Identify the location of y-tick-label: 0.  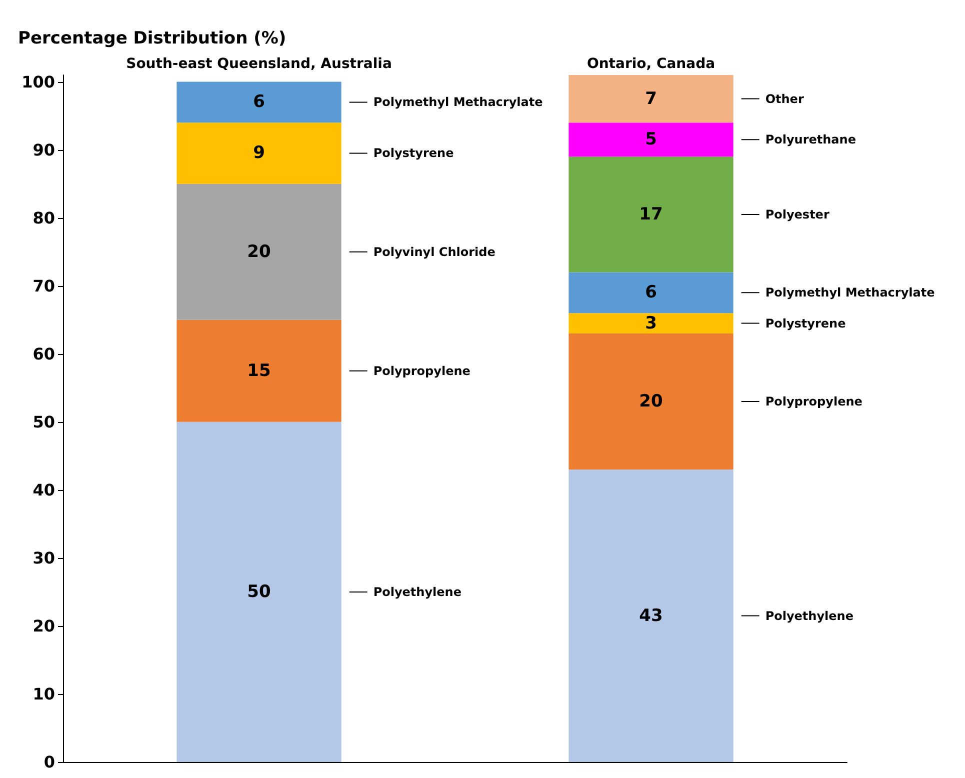
(49, 762).